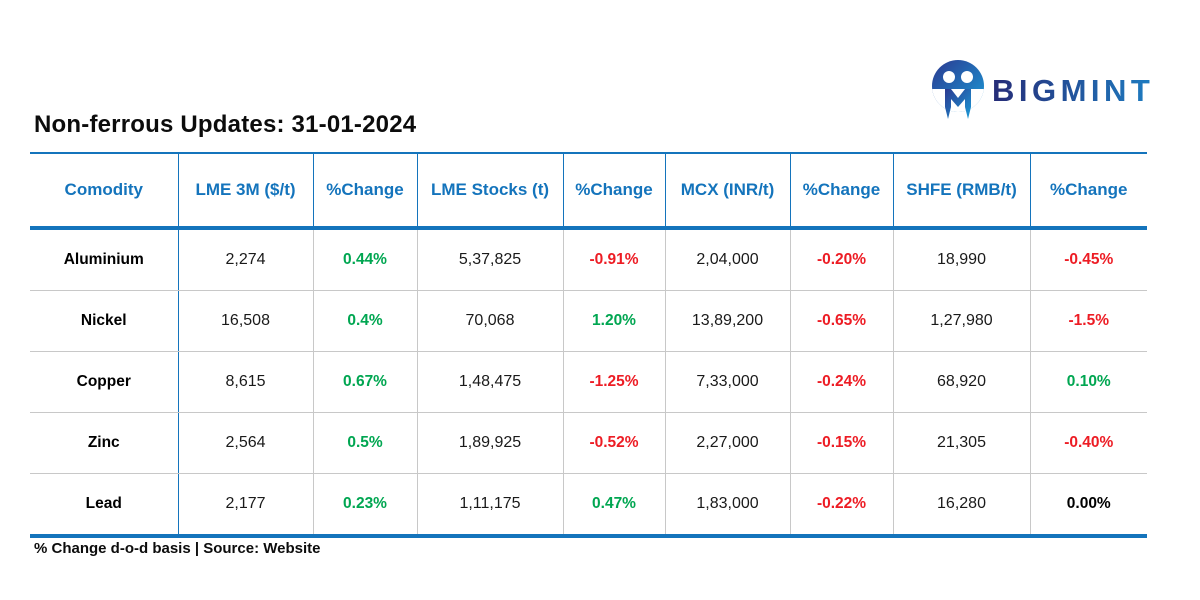 Image resolution: width=1200 pixels, height=600 pixels. Describe the element at coordinates (365, 382) in the screenshot. I see `pct-change-cell: 0.67%` at that location.